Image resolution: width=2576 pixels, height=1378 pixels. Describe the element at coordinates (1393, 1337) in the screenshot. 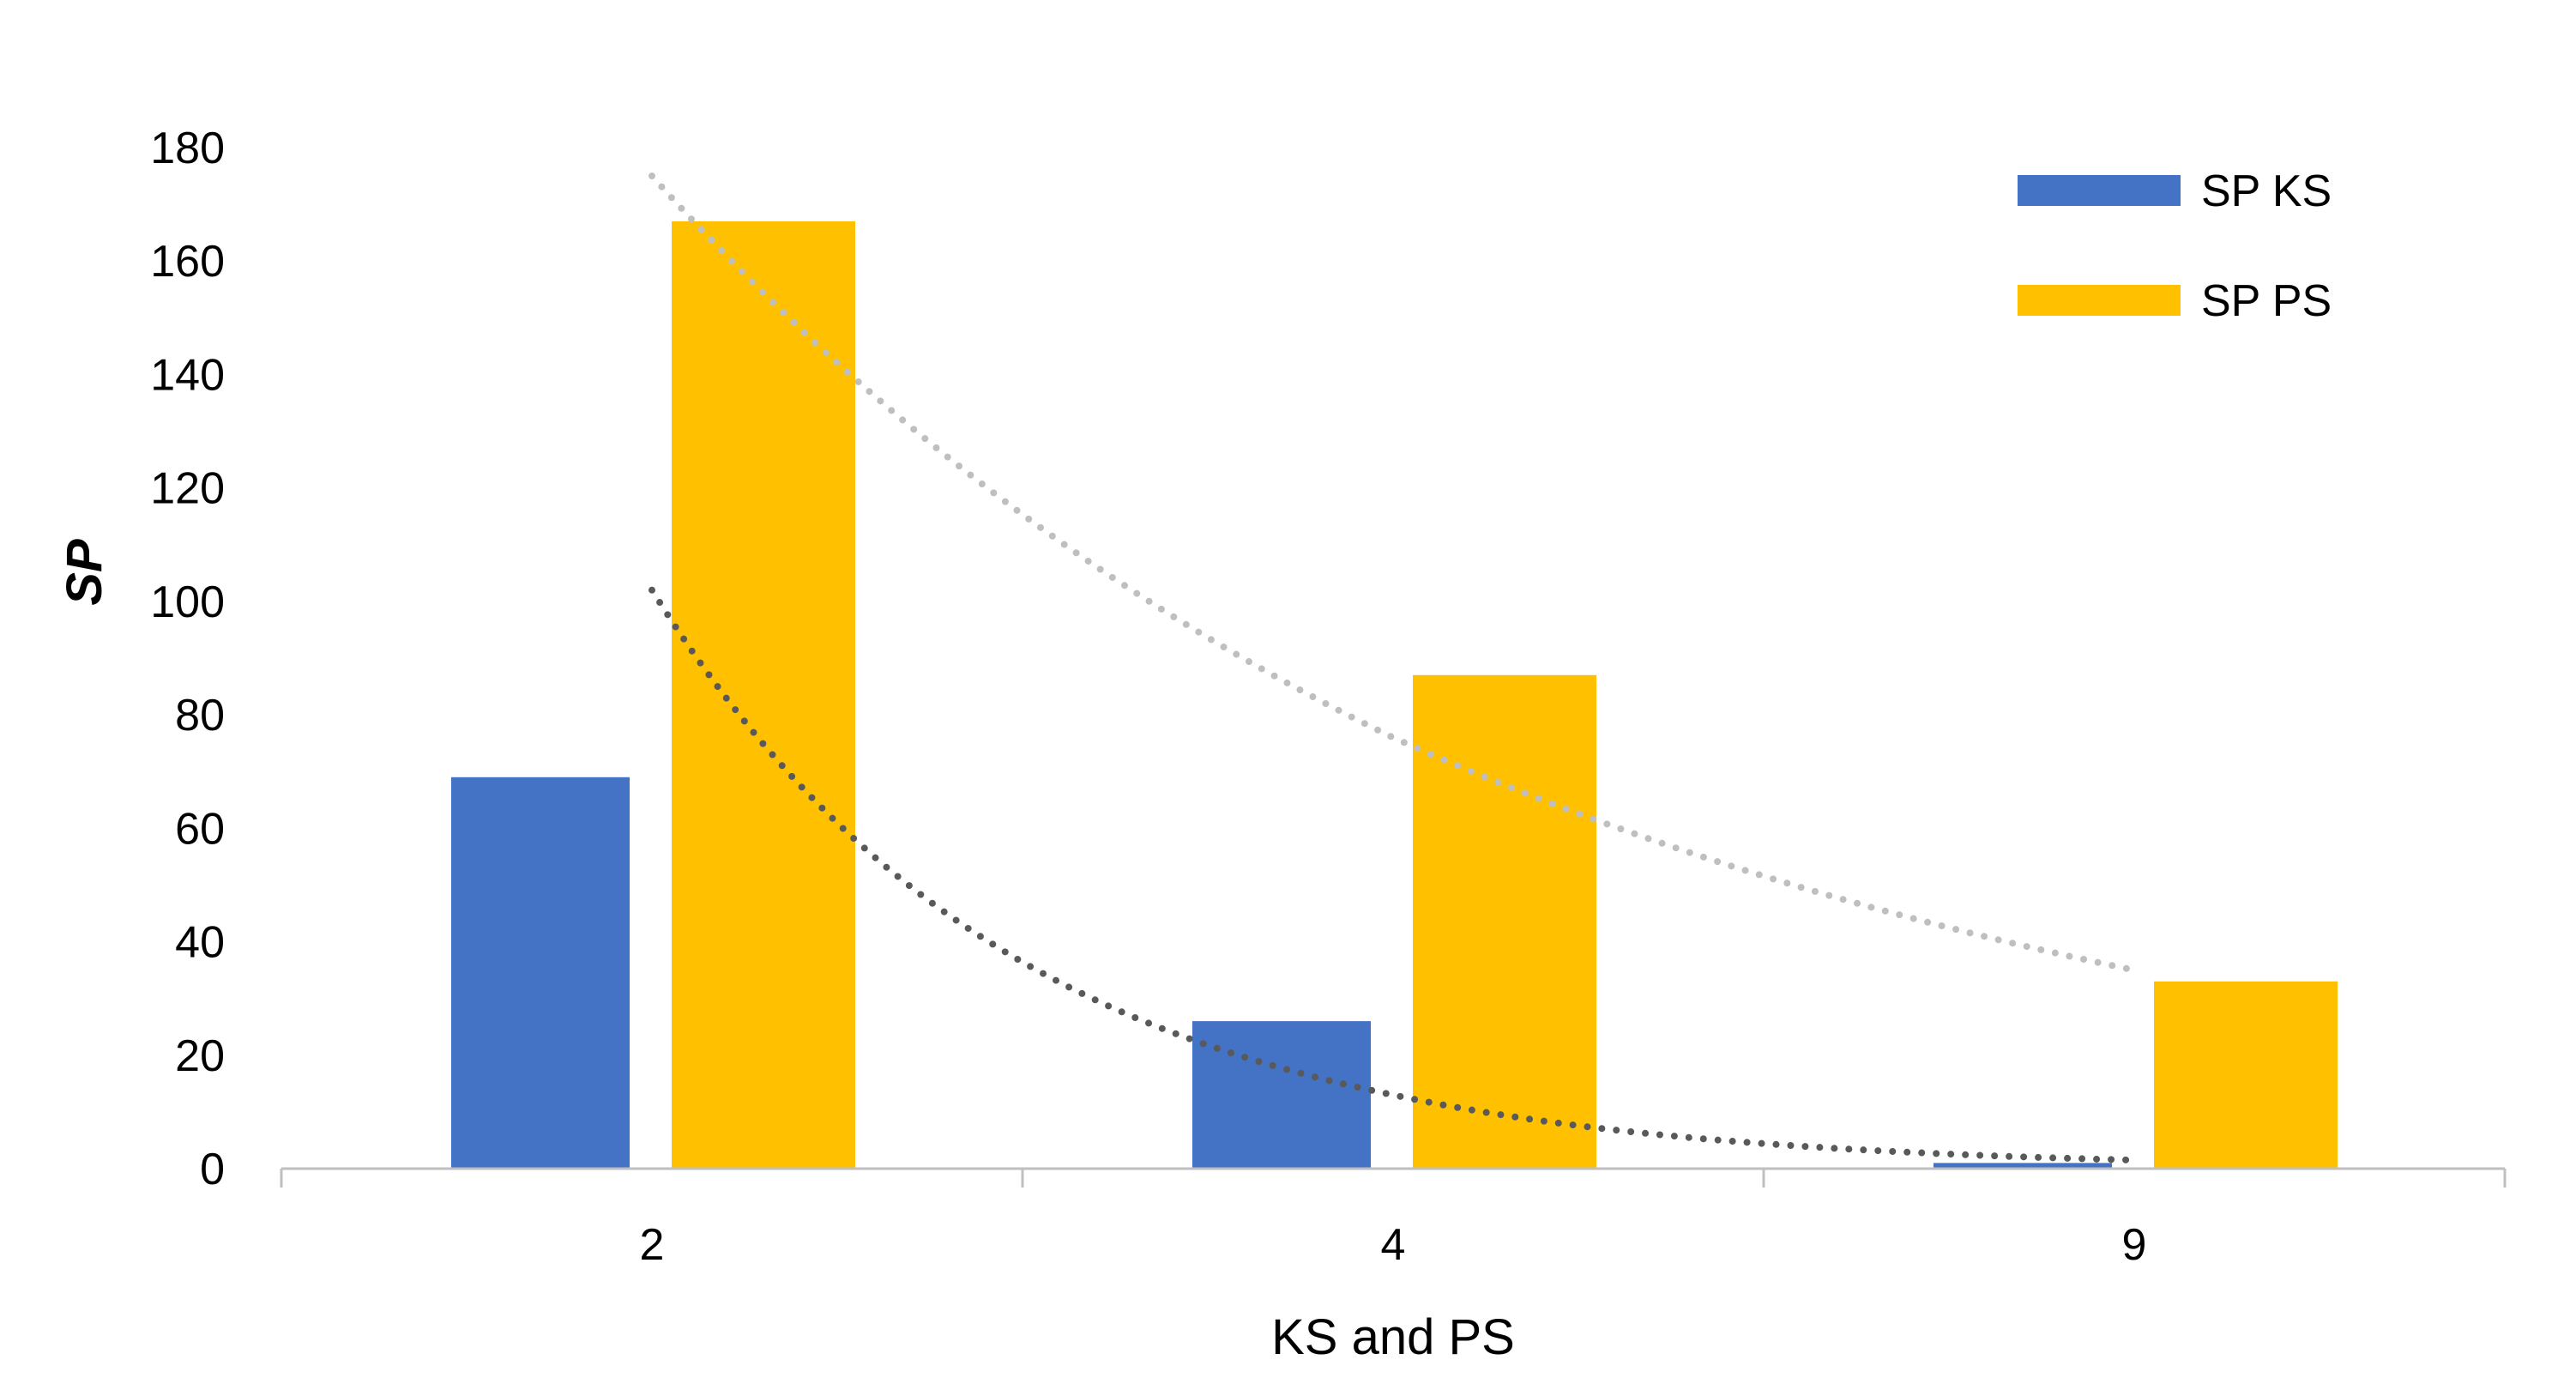

I see `x-axis-title: KS and PS` at that location.